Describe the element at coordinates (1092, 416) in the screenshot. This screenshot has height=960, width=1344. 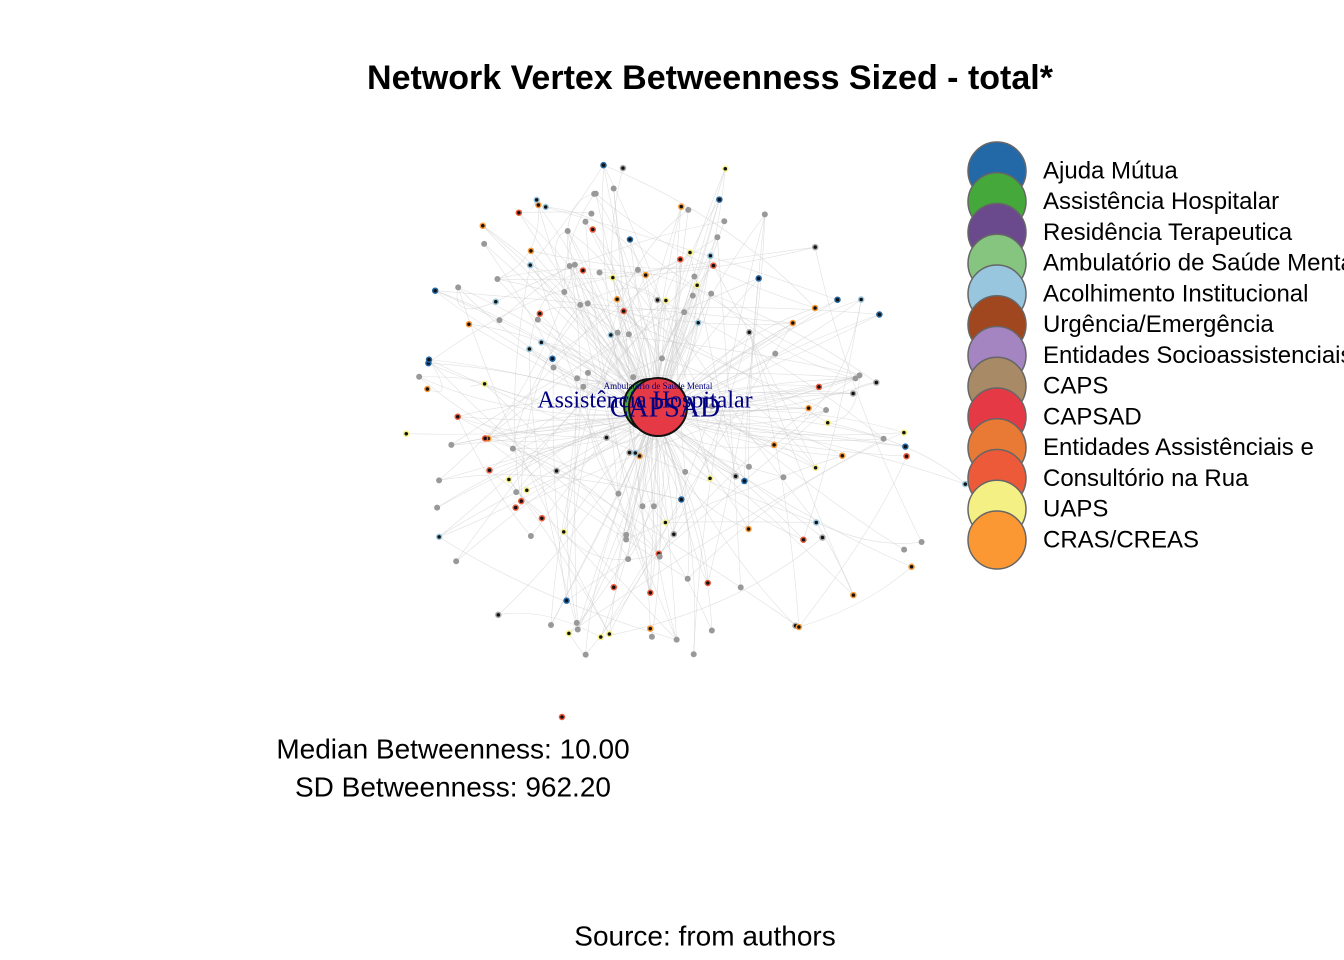
I see `legend-label: CAPSAD` at that location.